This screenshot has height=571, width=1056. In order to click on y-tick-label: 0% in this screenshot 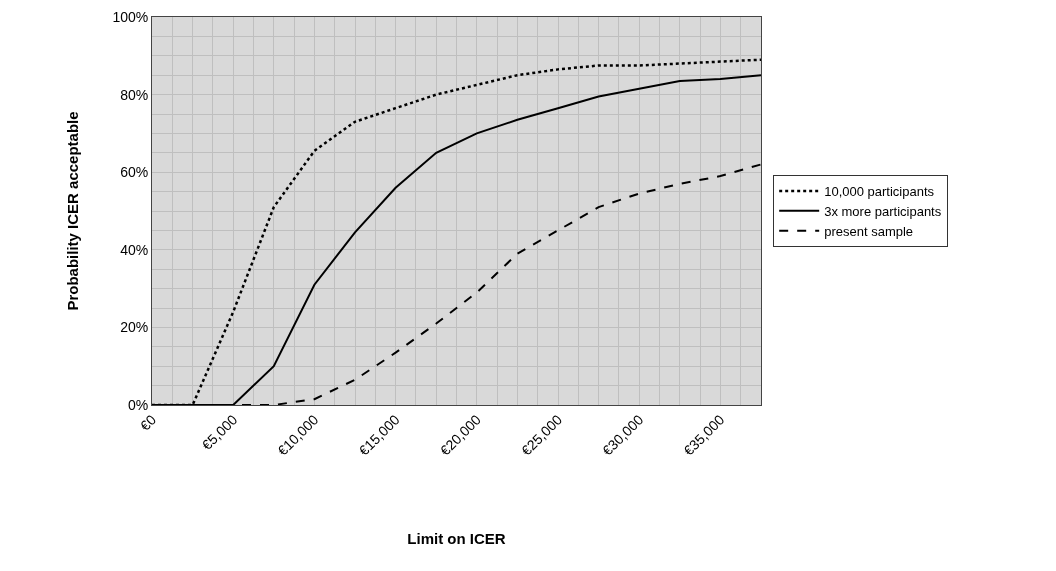, I will do `click(138, 404)`.